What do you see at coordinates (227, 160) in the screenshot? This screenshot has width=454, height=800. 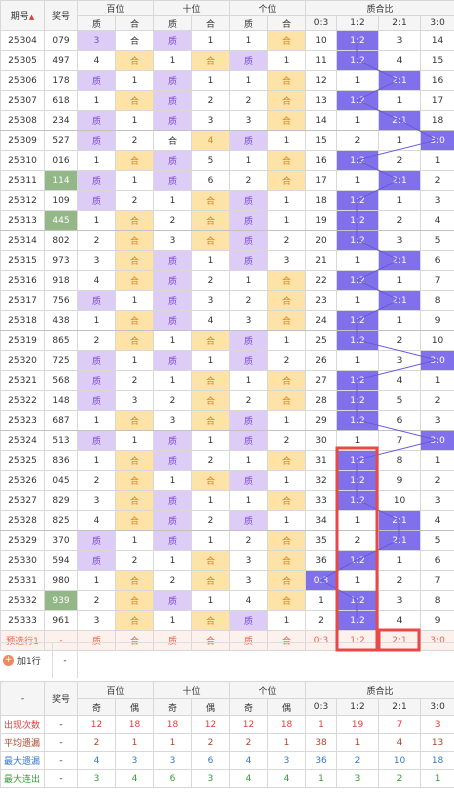 I see `table-row: 25310 016 1 合质 5 1 合 16 1:2 2 1` at bounding box center [227, 160].